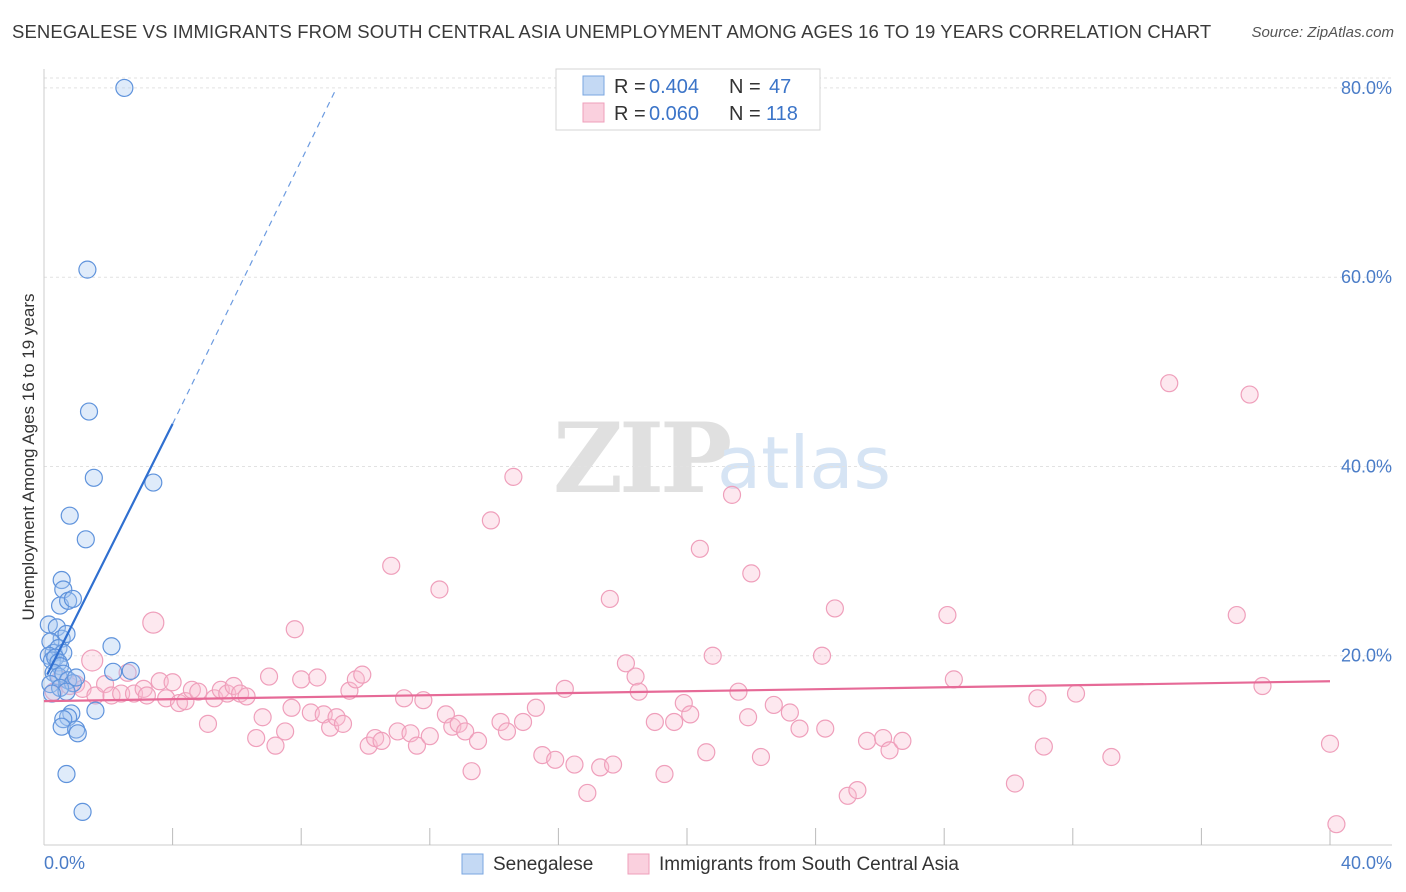 This screenshot has width=1406, height=892. What do you see at coordinates (687, 691) in the screenshot?
I see `trend-line-immigrants` at bounding box center [687, 691].